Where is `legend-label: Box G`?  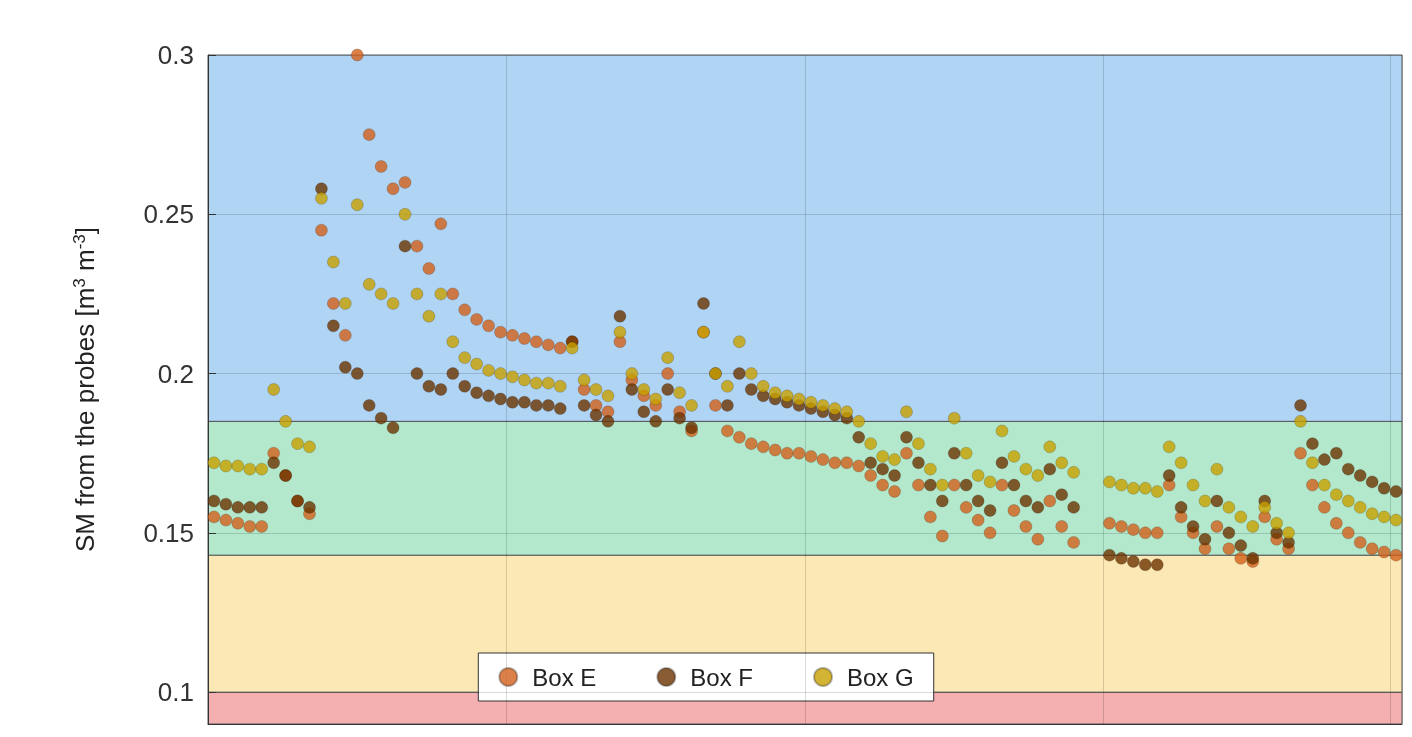 legend-label: Box G is located at coordinates (880, 677).